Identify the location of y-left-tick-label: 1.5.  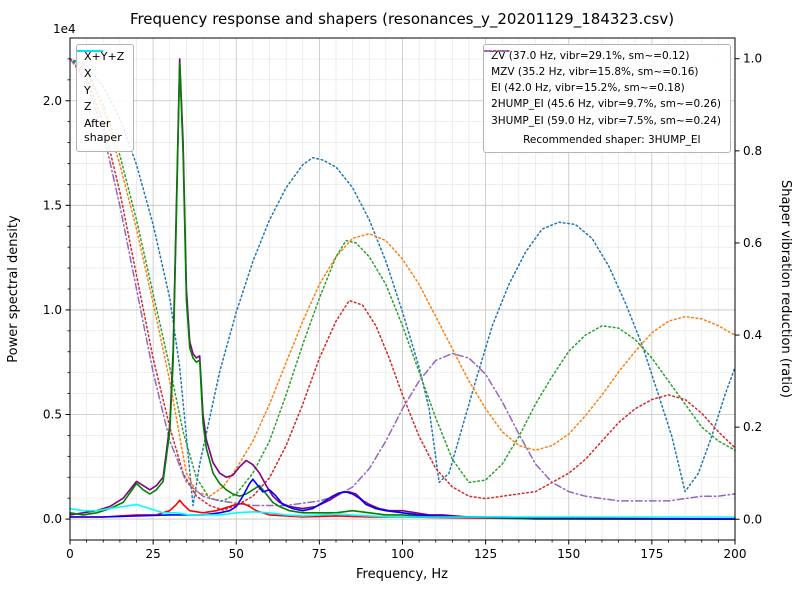
(52, 205).